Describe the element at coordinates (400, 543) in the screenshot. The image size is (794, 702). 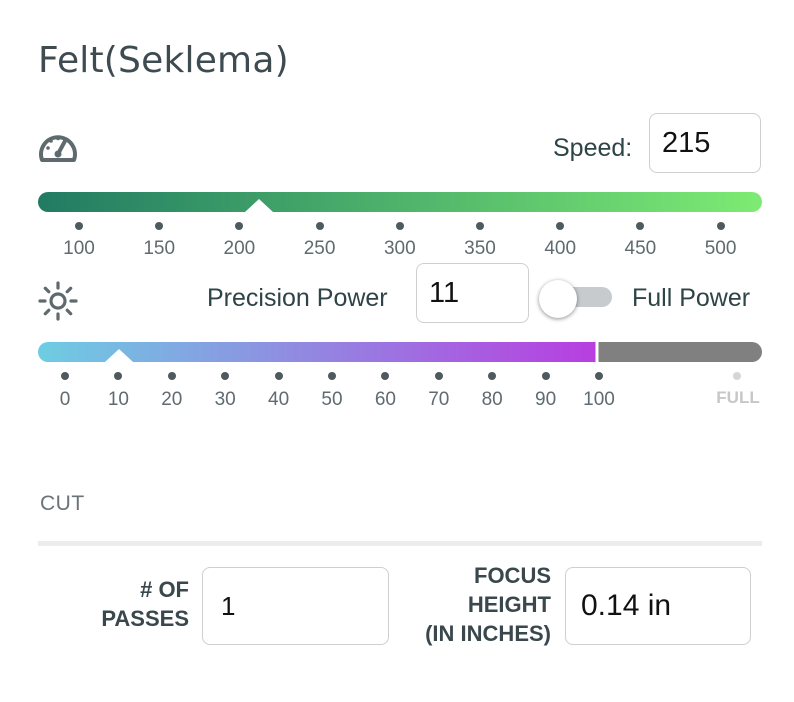
I see `section-divider` at that location.